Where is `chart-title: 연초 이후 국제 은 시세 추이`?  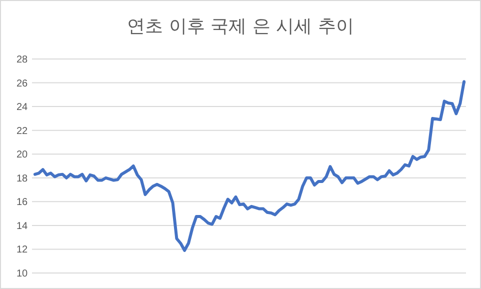 chart-title: 연초 이후 국제 은 시세 추이 is located at coordinates (240, 26).